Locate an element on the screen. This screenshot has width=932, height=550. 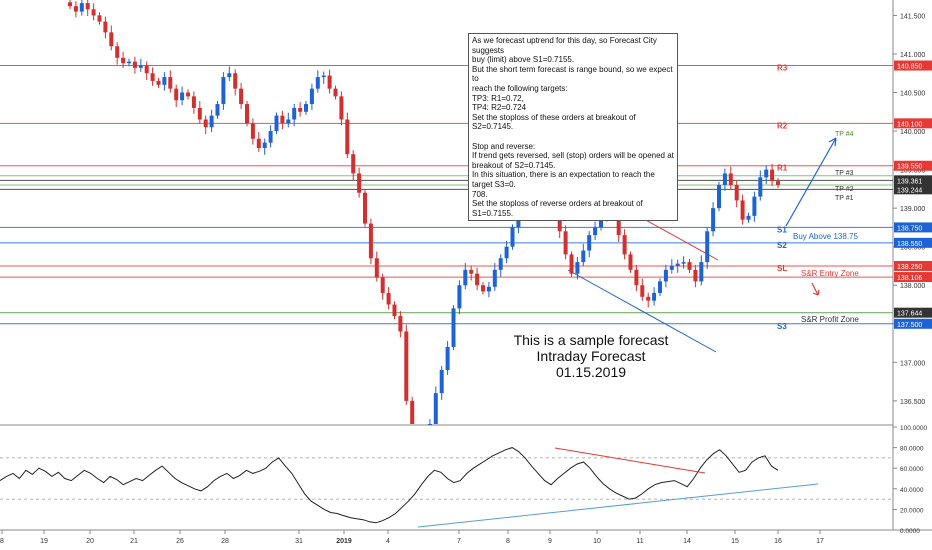
time-tick-label: 19 is located at coordinates (44, 541).